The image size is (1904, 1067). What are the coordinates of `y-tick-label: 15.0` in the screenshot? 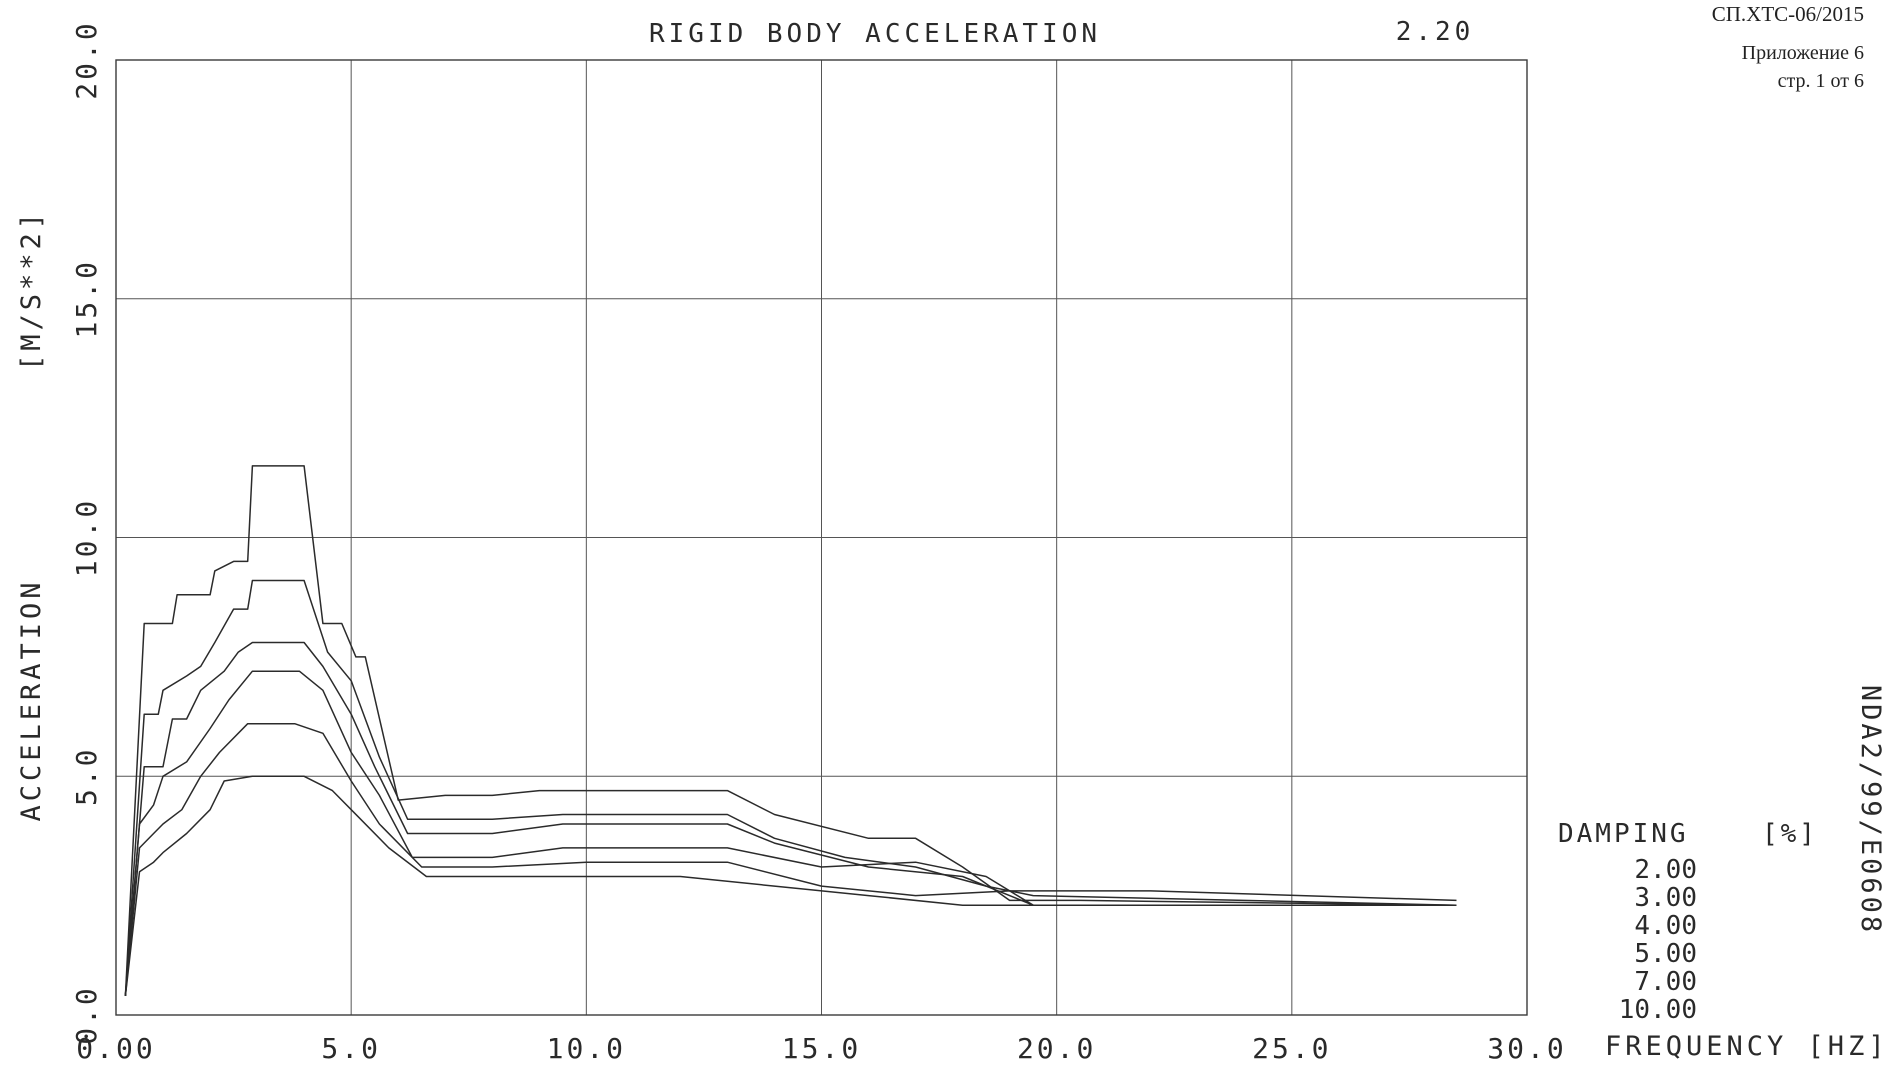 It's located at (86, 298).